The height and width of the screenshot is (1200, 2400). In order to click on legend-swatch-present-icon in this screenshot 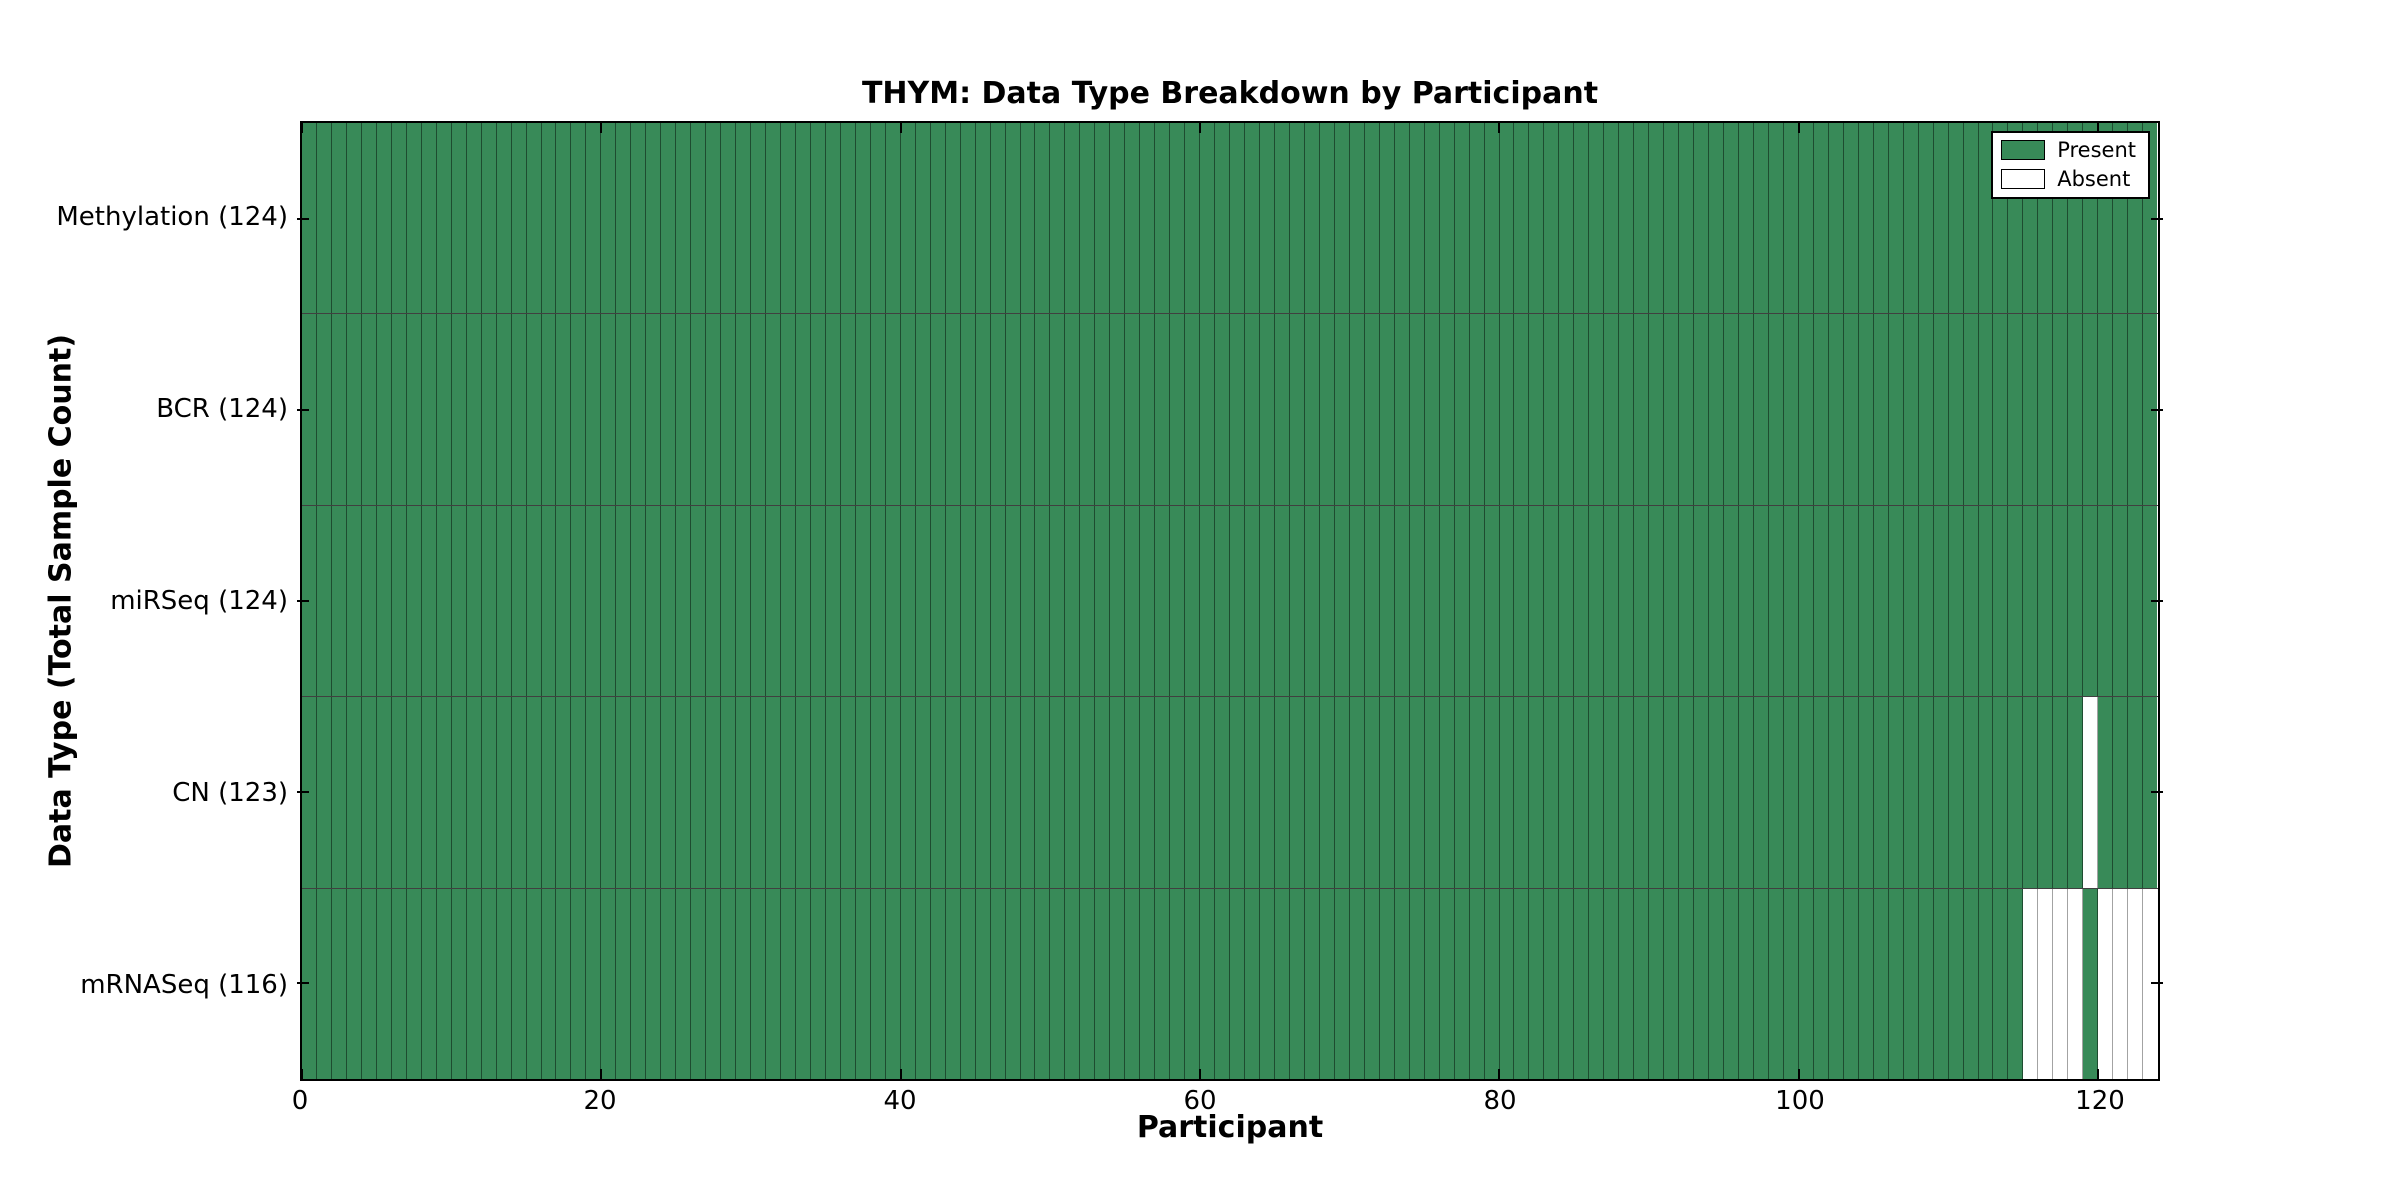, I will do `click(2023, 150)`.